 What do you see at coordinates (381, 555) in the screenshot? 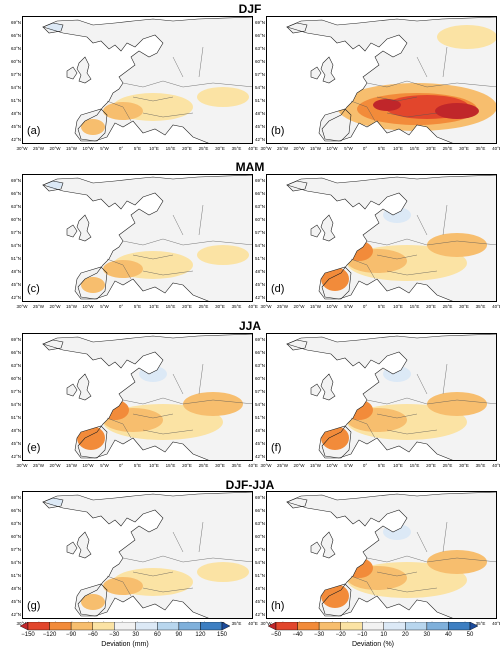
I see `map-panel: (h)` at bounding box center [381, 555].